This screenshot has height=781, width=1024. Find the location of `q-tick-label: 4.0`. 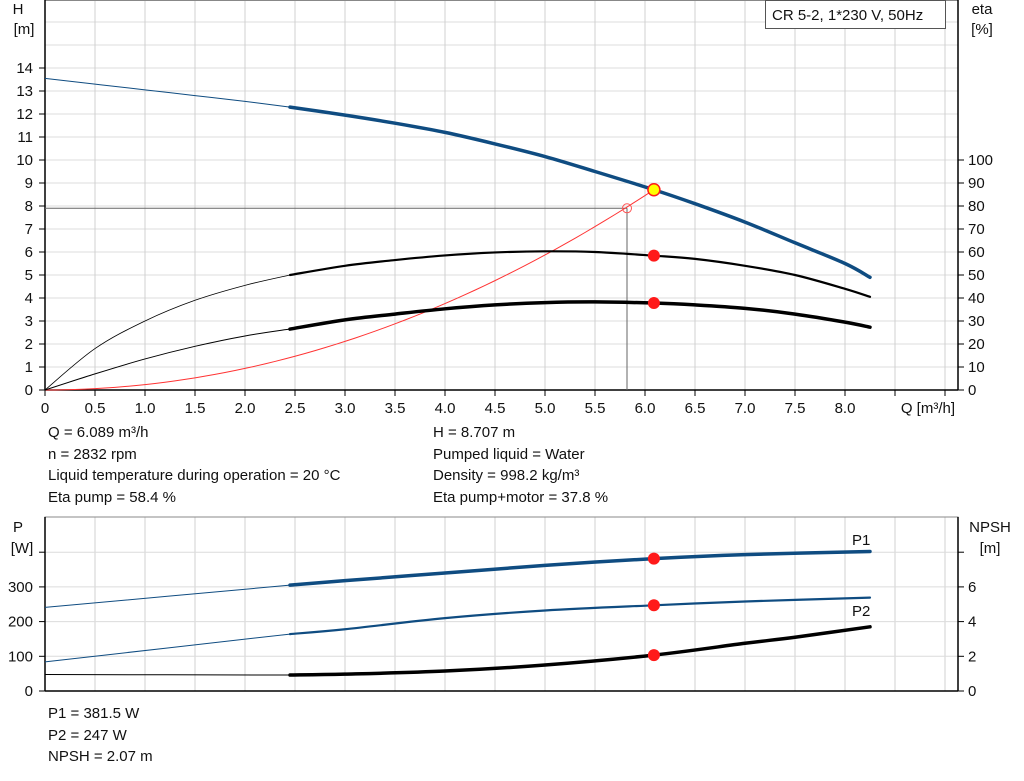

q-tick-label: 4.0 is located at coordinates (445, 408).